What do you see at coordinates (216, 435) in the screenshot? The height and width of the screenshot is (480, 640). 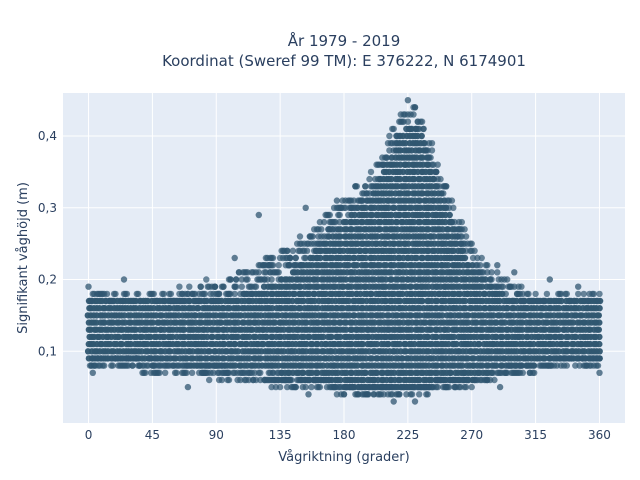 I see `x-tick-label: 90` at bounding box center [216, 435].